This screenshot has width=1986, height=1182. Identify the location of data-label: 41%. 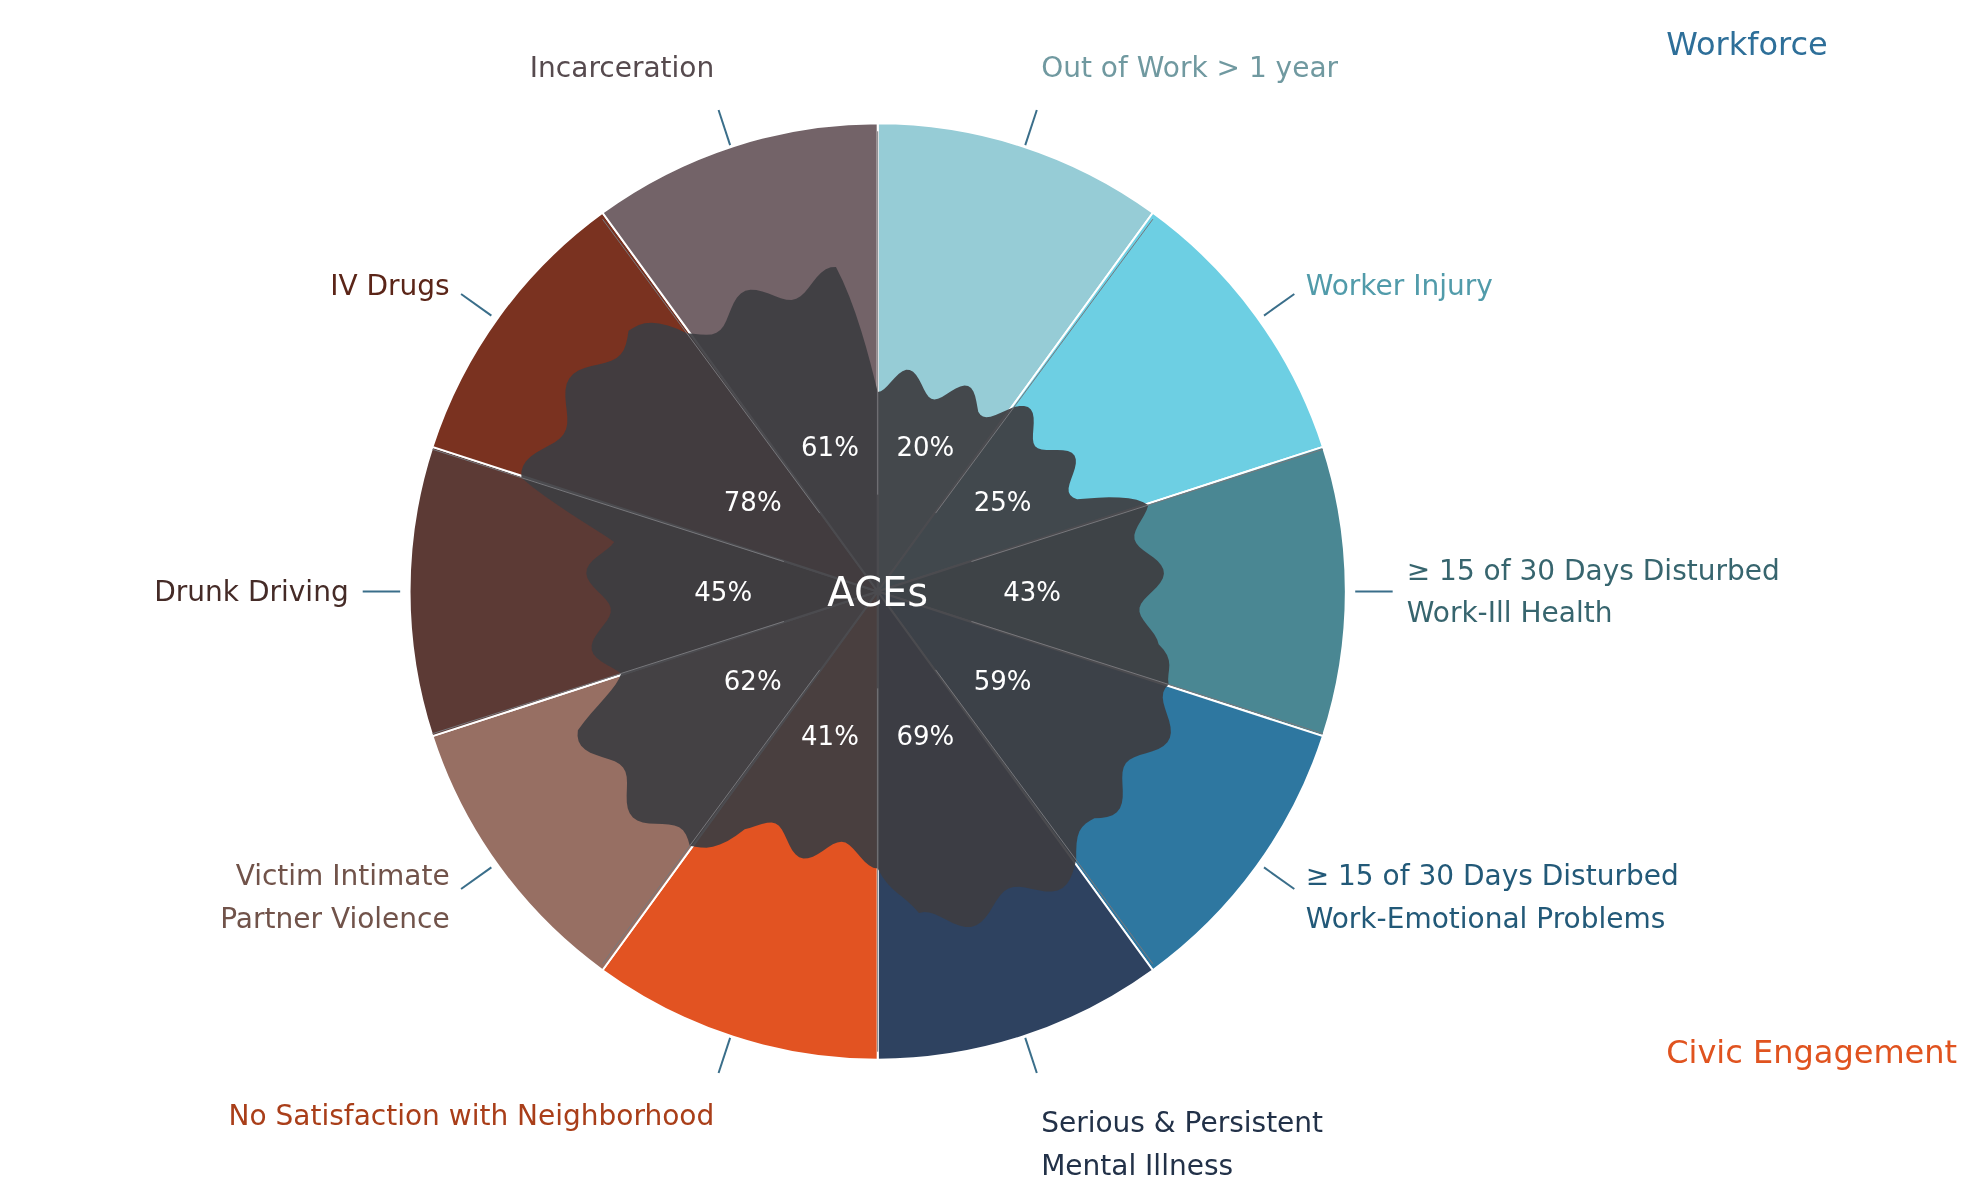
(830, 735).